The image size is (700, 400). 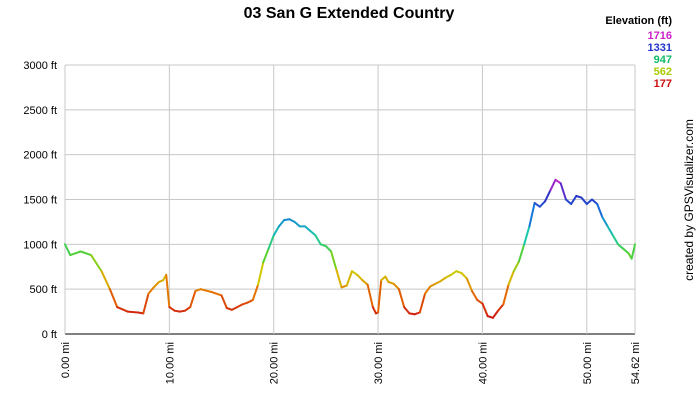 What do you see at coordinates (638, 21) in the screenshot?
I see `legend-title: Elevation (ft)` at bounding box center [638, 21].